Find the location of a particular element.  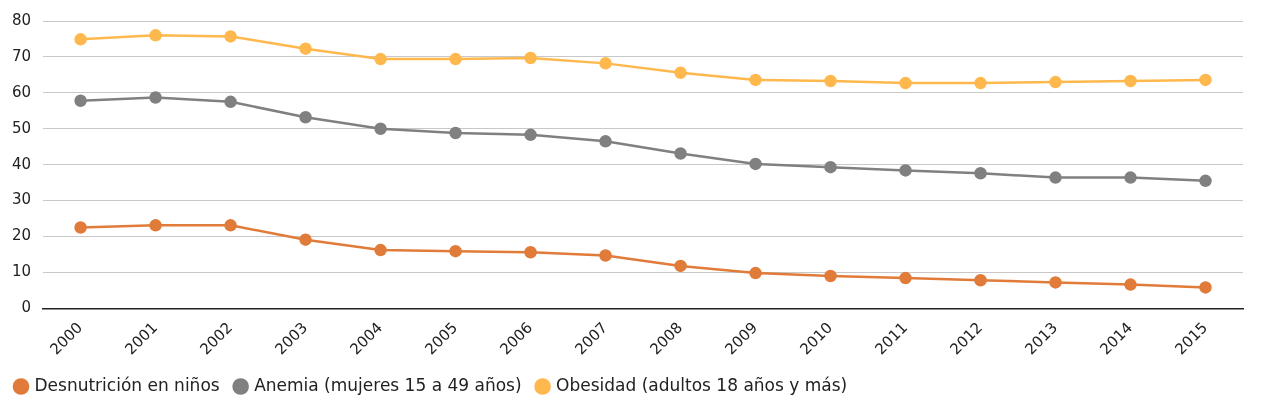

y-tick-label: 40 is located at coordinates (21, 163).